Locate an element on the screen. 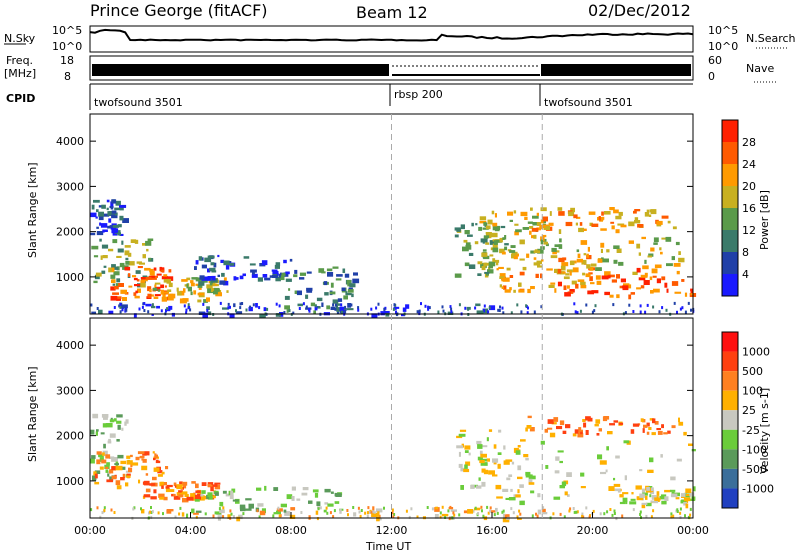  nsky-tick-top: 10^5 is located at coordinates (67, 30).